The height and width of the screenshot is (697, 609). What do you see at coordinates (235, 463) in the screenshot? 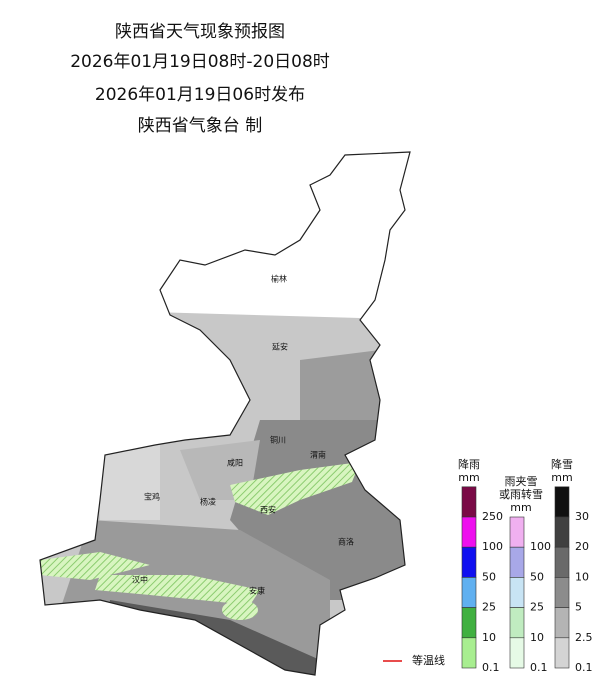
I see `city-label: 咸阳` at bounding box center [235, 463].